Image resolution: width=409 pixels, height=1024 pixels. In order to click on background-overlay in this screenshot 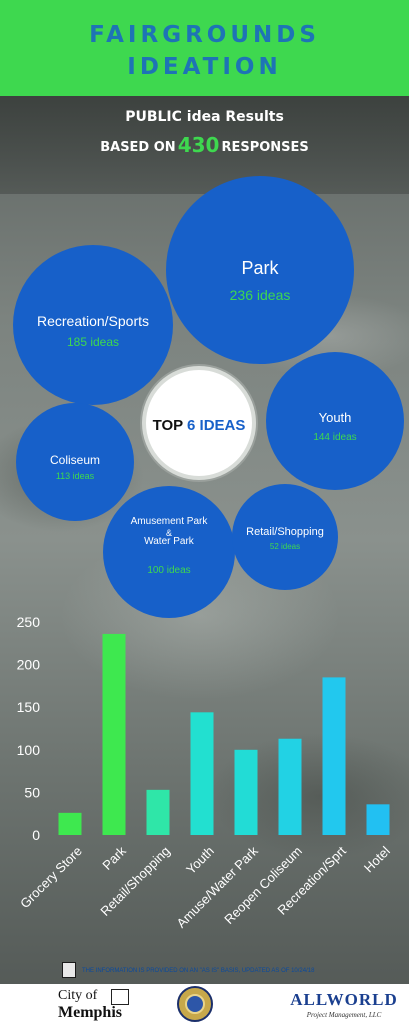, I will do `click(204, 145)`.